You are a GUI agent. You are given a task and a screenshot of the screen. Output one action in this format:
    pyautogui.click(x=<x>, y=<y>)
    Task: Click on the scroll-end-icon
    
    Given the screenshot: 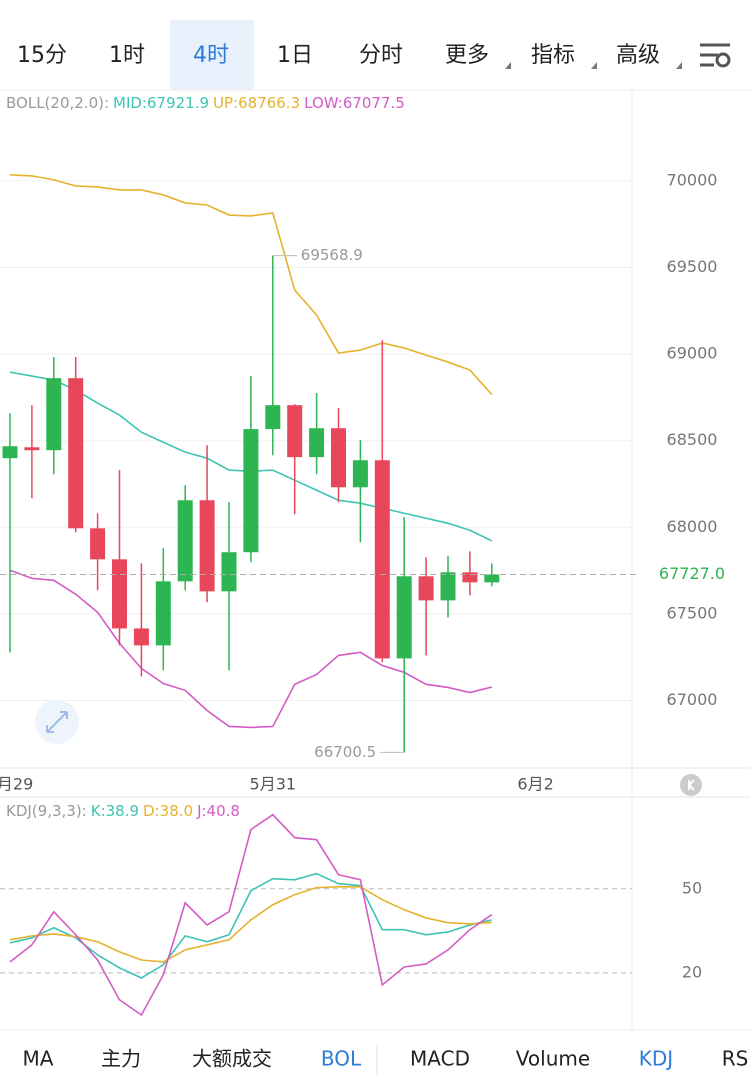 What is the action you would take?
    pyautogui.click(x=691, y=785)
    